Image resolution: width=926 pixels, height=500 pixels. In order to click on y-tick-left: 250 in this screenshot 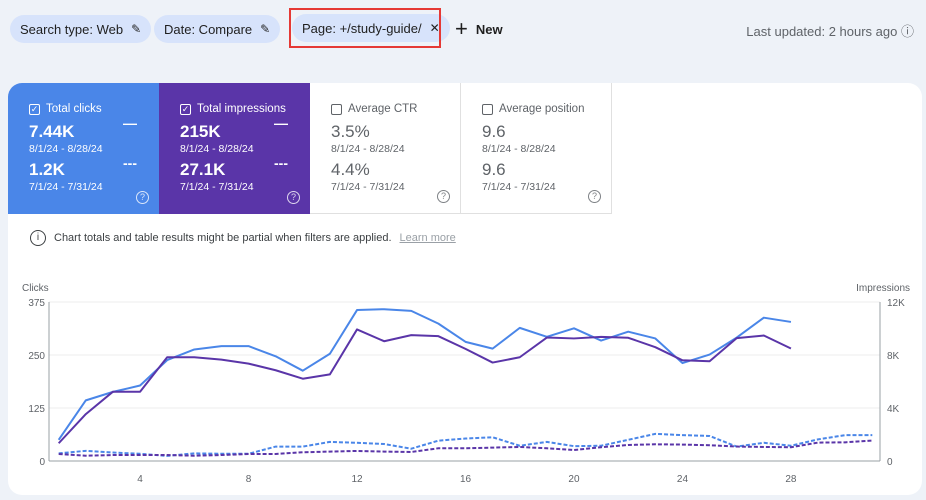, I will do `click(36, 356)`.